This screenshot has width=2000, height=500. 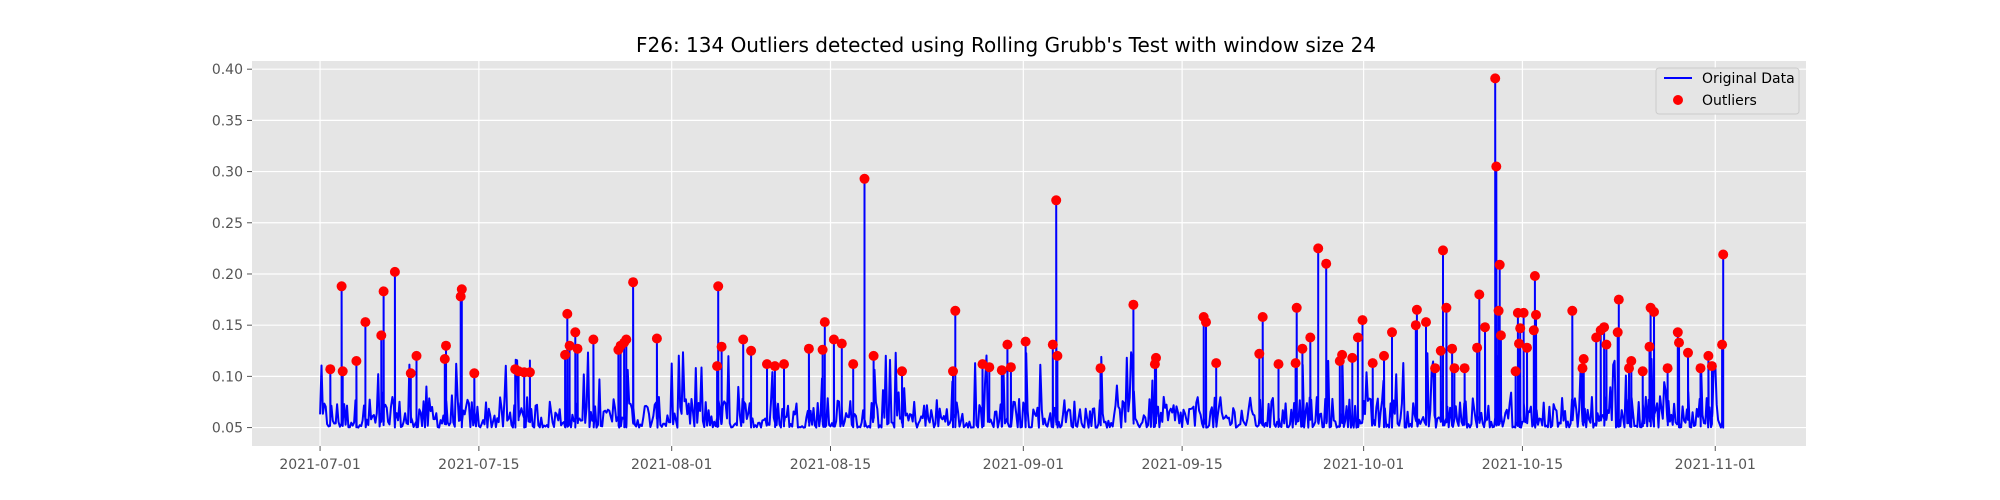 I want to click on y-tick-label: 0.10, so click(x=227, y=377).